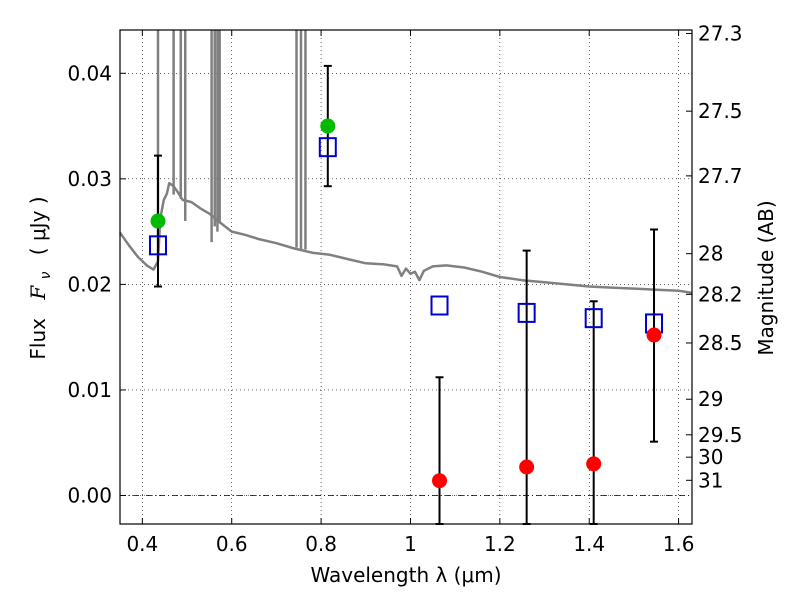 The width and height of the screenshot is (800, 600). What do you see at coordinates (720, 176) in the screenshot?
I see `mag-tick-label: 27.7` at bounding box center [720, 176].